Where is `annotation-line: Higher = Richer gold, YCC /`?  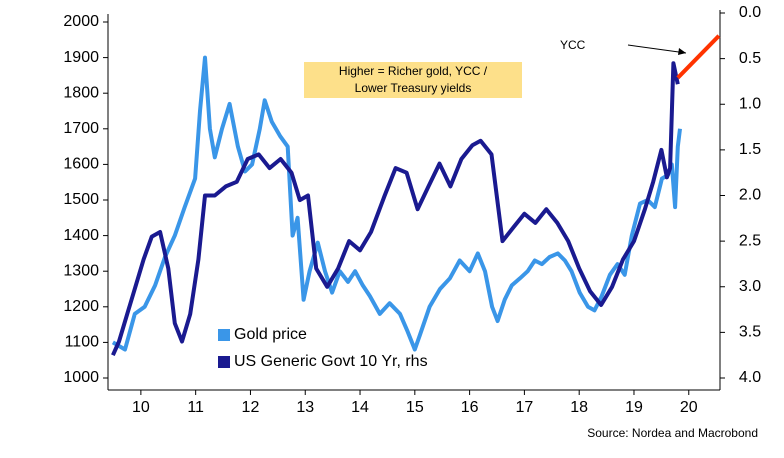 annotation-line: Higher = Richer gold, YCC / is located at coordinates (413, 71).